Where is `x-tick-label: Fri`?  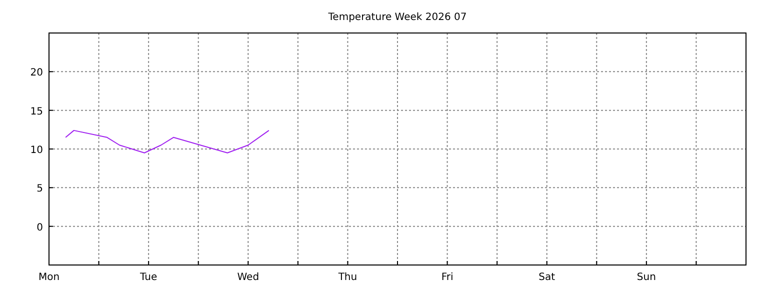 x-tick-label: Fri is located at coordinates (447, 277).